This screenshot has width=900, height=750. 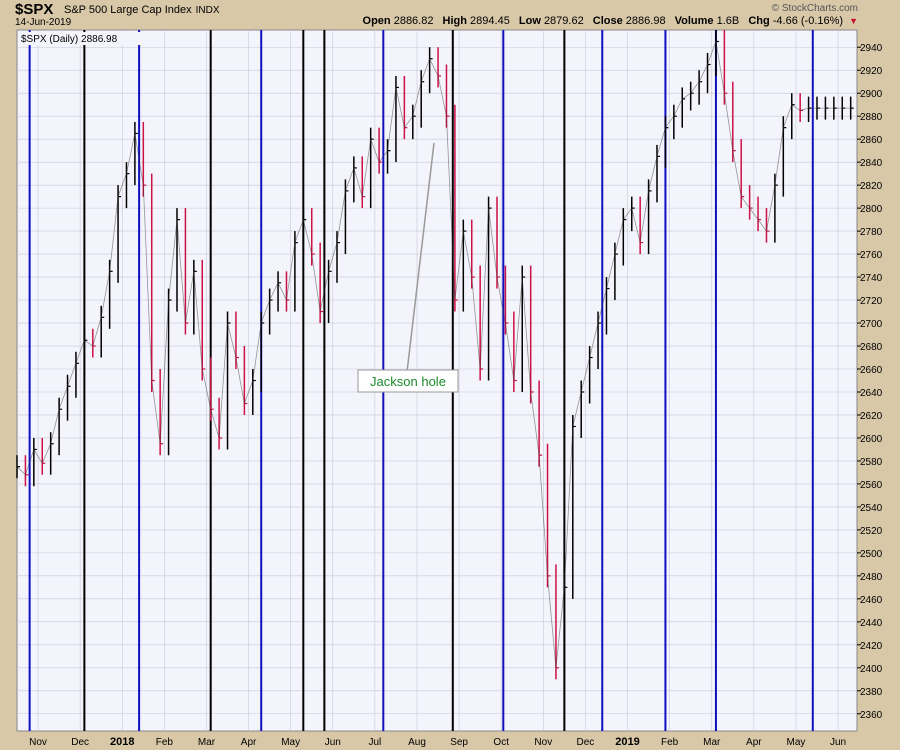 I want to click on legend-text: $SPX (Daily) 2886.98, so click(x=69, y=39).